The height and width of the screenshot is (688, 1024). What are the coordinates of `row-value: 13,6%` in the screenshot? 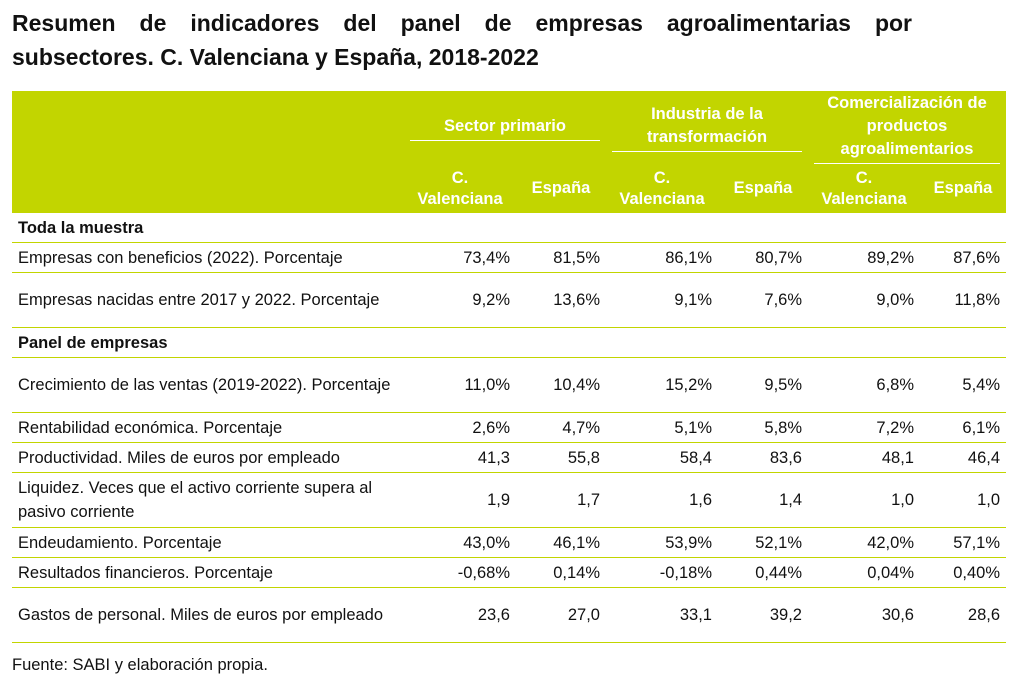 It's located at (561, 300).